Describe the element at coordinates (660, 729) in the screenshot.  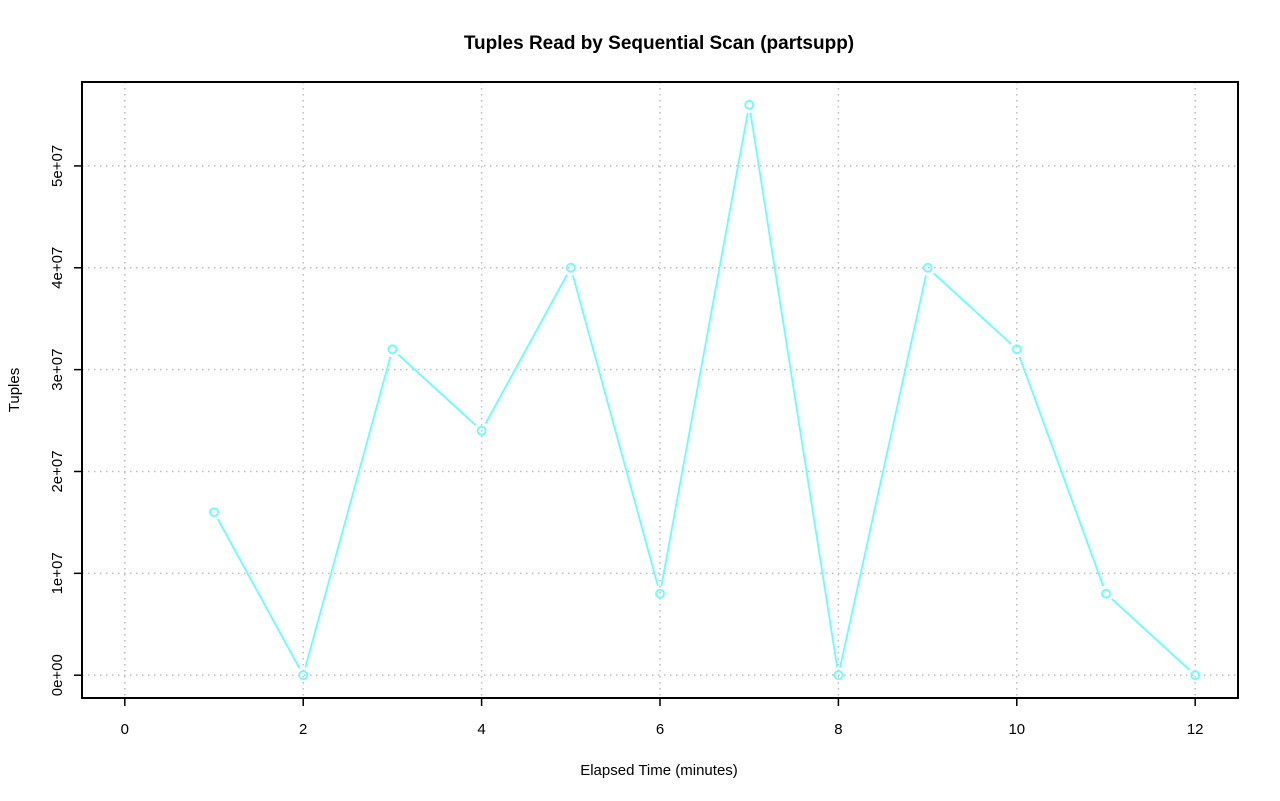
I see `x-tick-label: 6` at that location.